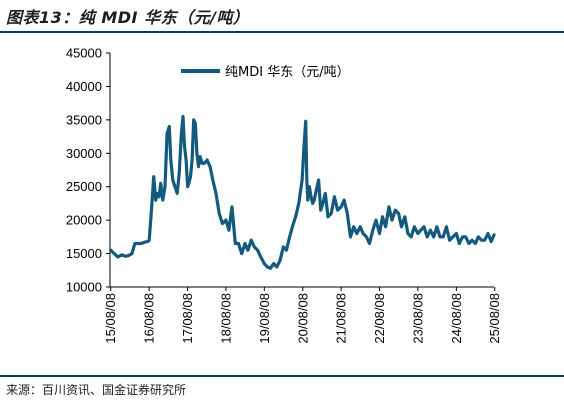  Describe the element at coordinates (494, 318) in the screenshot. I see `x-tick-label: 25/08/08` at that location.